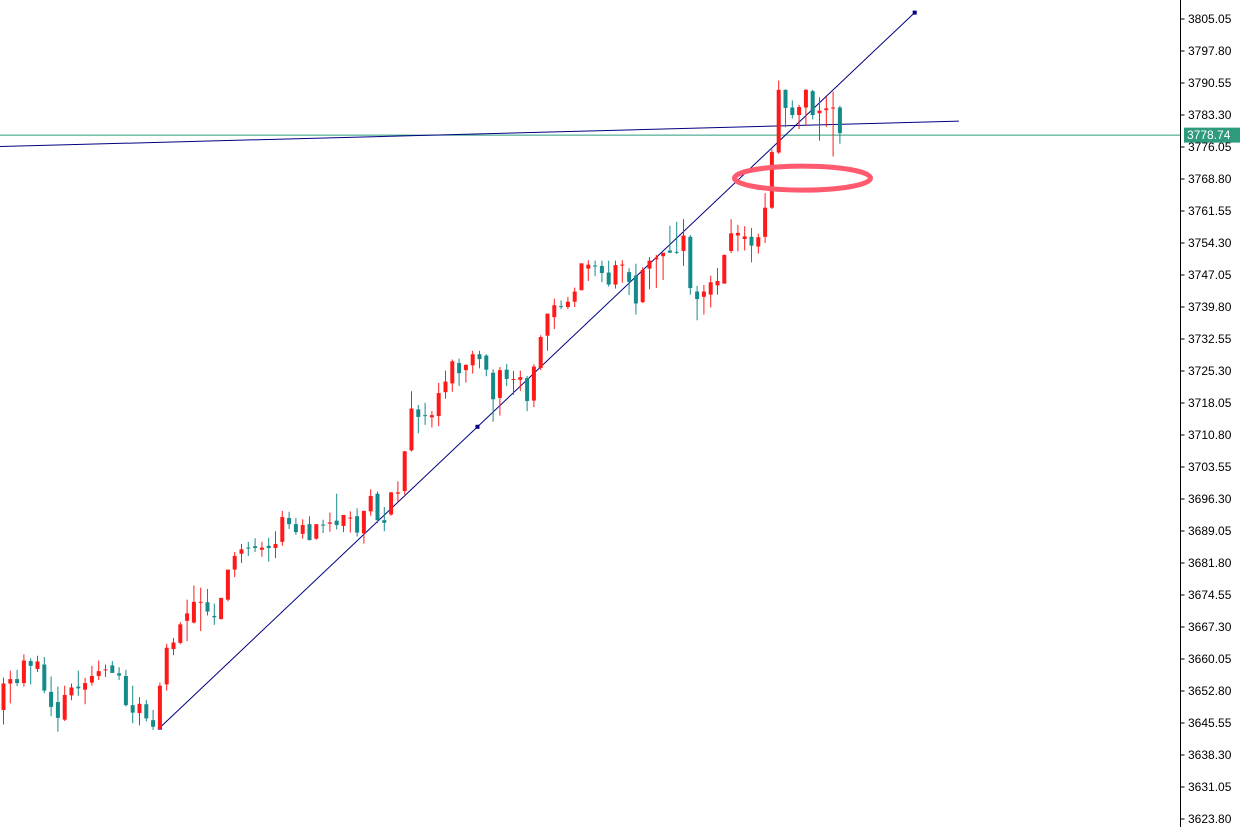 The width and height of the screenshot is (1253, 827). I want to click on y-tick-label: 3739.80, so click(1210, 307).